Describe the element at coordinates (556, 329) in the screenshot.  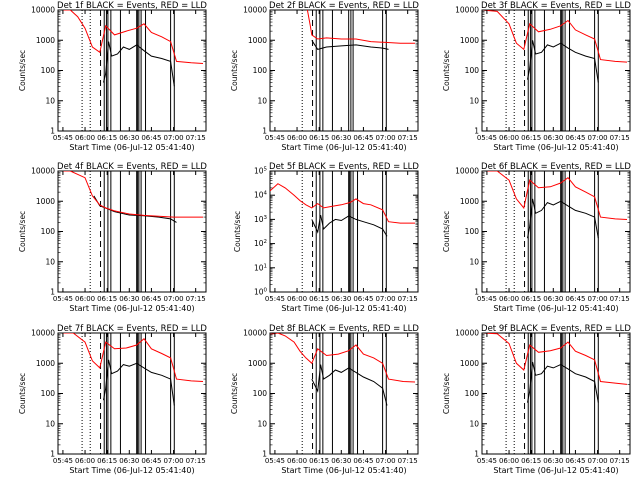
I see `panel-title: Det 9f BLACK = Events, RED = LLD` at that location.